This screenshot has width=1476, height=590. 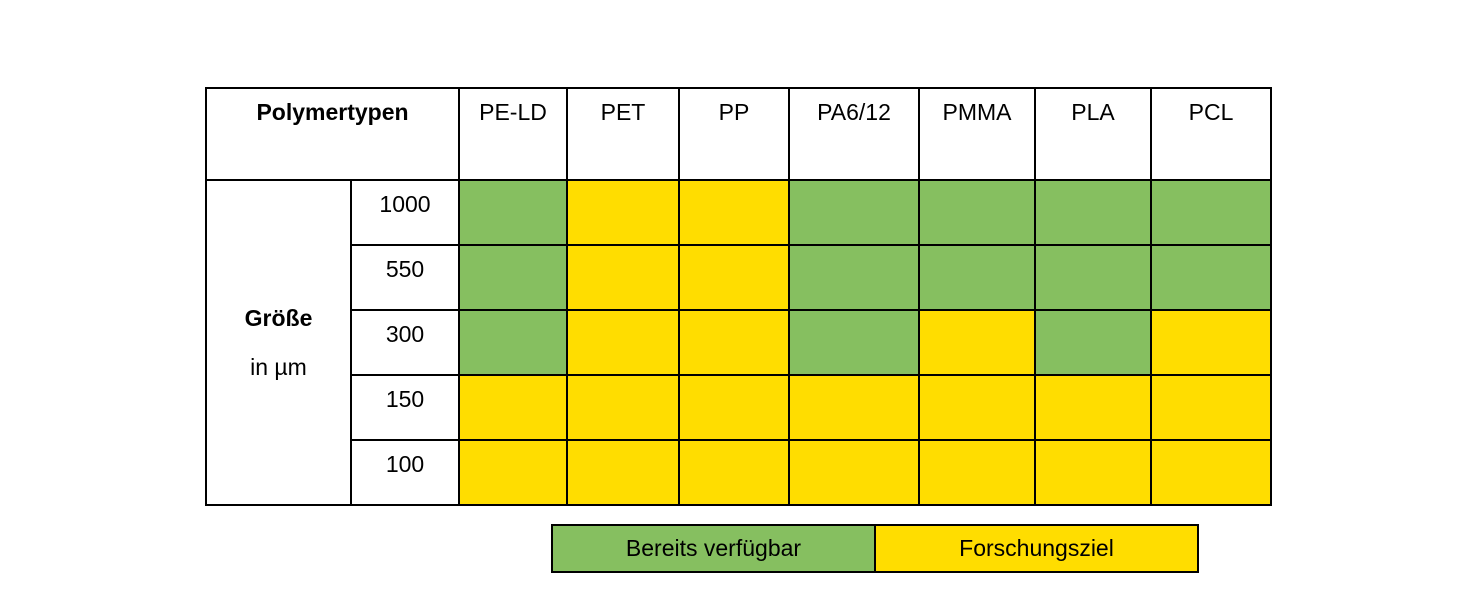 What do you see at coordinates (332, 134) in the screenshot?
I see `polymer-types-header: Polymertypen` at bounding box center [332, 134].